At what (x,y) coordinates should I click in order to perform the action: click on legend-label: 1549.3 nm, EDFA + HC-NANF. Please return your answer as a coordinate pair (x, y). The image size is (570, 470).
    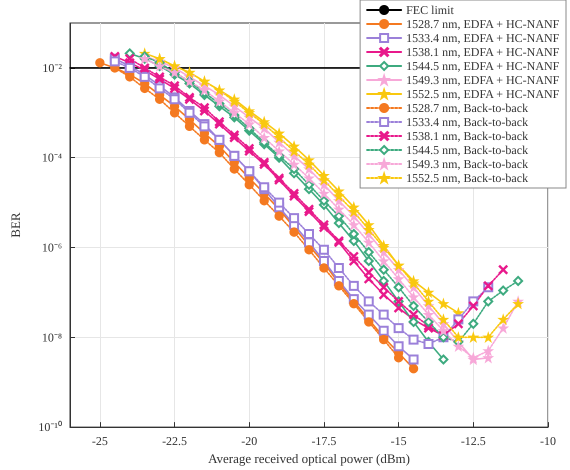
    Looking at the image, I should click on (483, 80).